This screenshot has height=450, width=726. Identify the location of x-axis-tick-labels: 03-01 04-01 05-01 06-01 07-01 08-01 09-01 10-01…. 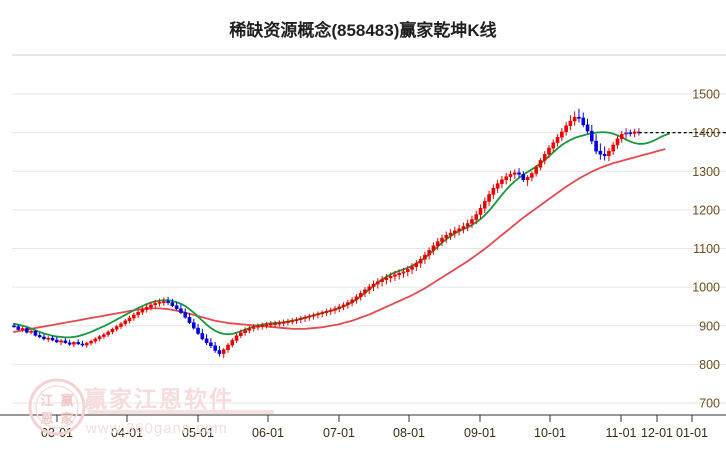
(374, 433).